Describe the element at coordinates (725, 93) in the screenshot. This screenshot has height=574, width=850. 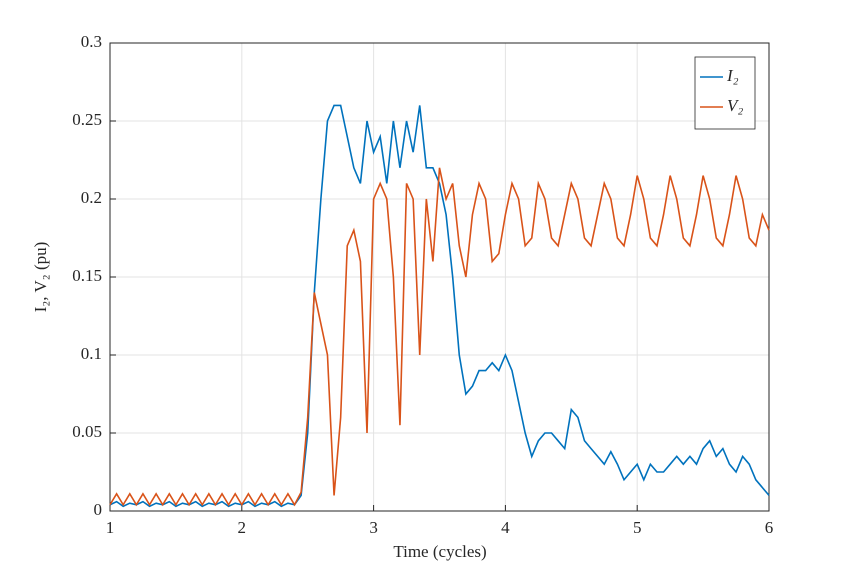
I see `legend-box` at that location.